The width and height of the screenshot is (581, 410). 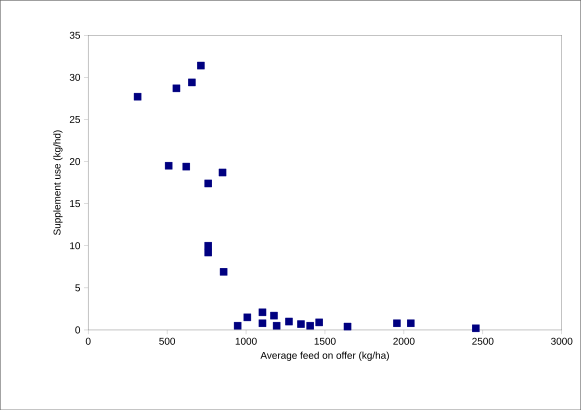 What do you see at coordinates (324, 356) in the screenshot?
I see `x-axis-title: Average feed on offer (kg/ha)` at bounding box center [324, 356].